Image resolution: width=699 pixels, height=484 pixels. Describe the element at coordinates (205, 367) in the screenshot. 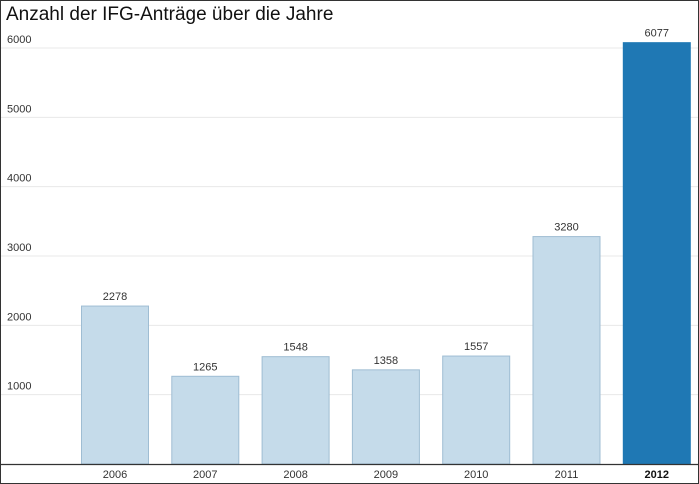

I see `data-label-2007: 1265` at that location.